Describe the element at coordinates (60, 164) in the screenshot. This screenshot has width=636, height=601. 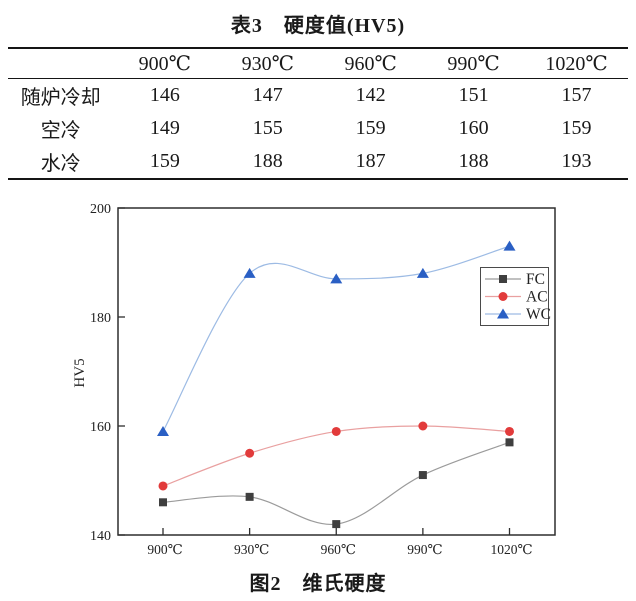
I see `row-label: 水冷` at that location.